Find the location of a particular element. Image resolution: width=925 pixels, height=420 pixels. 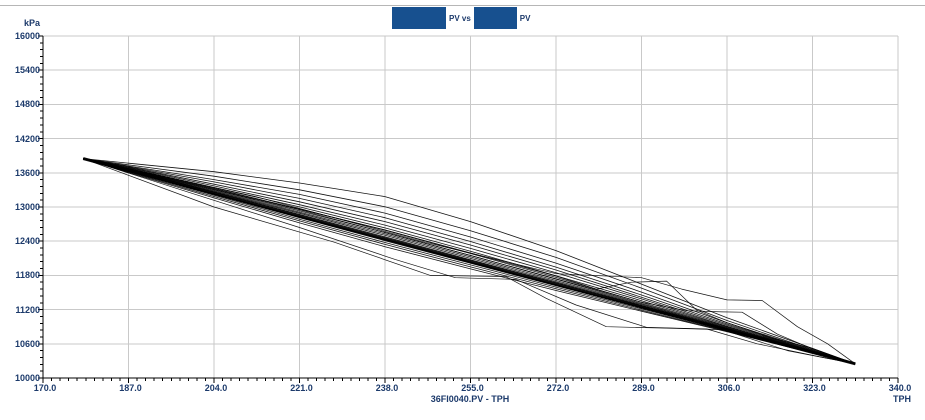

x-tick-label: 289.0 is located at coordinates (643, 388).